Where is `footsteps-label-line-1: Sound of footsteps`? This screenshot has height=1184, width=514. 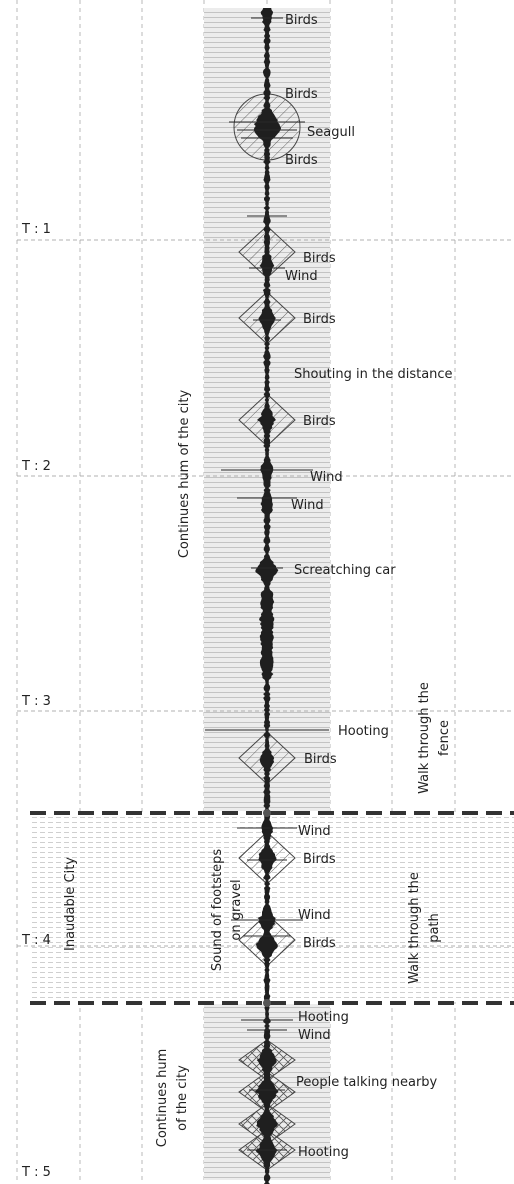 footsteps-label-line-1: Sound of footsteps is located at coordinates (217, 910).